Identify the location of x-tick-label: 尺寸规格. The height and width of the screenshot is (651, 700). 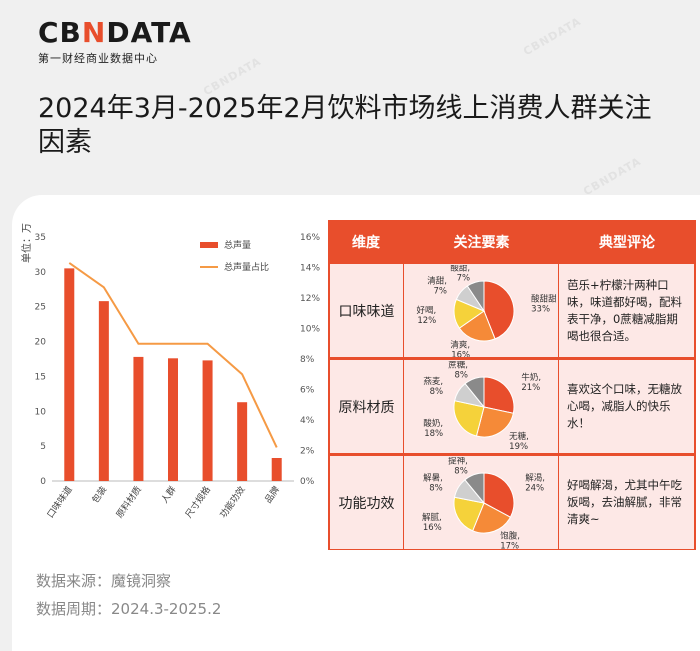
(198, 502).